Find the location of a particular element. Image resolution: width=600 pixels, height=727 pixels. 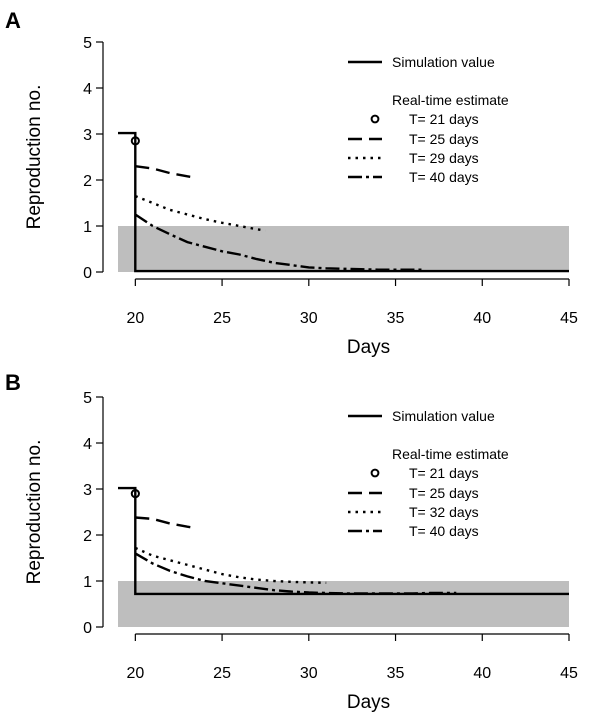

panel-letter: A is located at coordinates (13, 20).